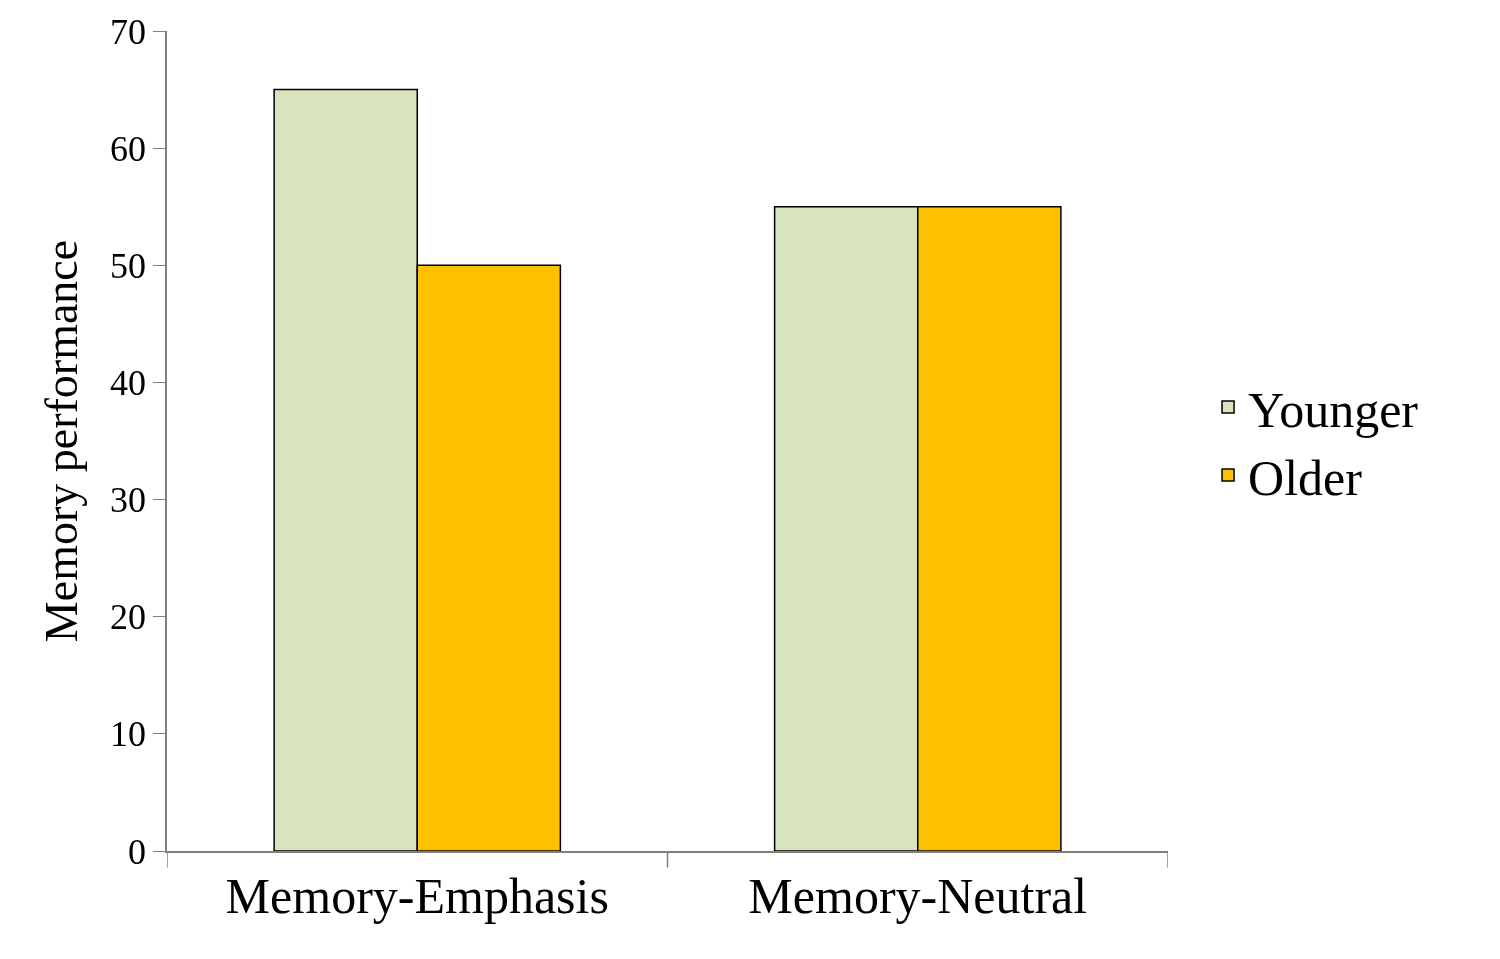 Image resolution: width=1500 pixels, height=959 pixels. What do you see at coordinates (1333, 409) in the screenshot?
I see `legend-label: Younger` at bounding box center [1333, 409].